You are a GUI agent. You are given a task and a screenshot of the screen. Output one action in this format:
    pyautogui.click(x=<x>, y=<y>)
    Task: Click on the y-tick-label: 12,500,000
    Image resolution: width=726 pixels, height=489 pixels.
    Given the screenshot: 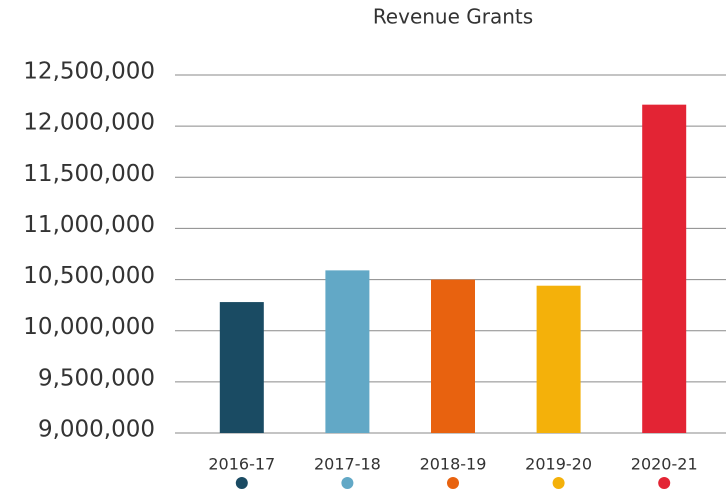 What is the action you would take?
    pyautogui.click(x=89, y=72)
    